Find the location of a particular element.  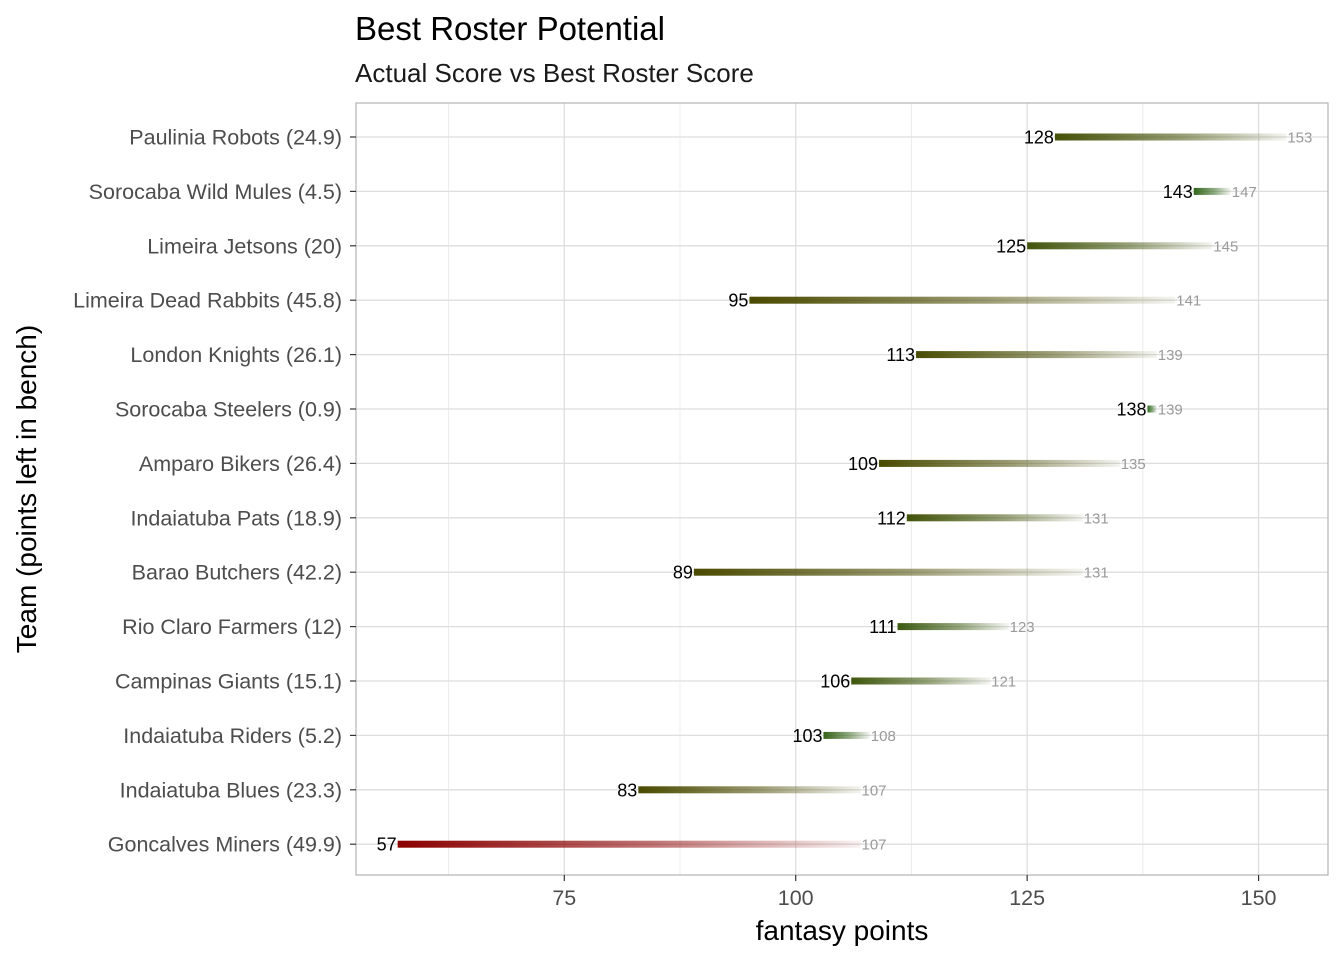

y-tick-label: Indaiatuba Blues (23.3) is located at coordinates (231, 790).